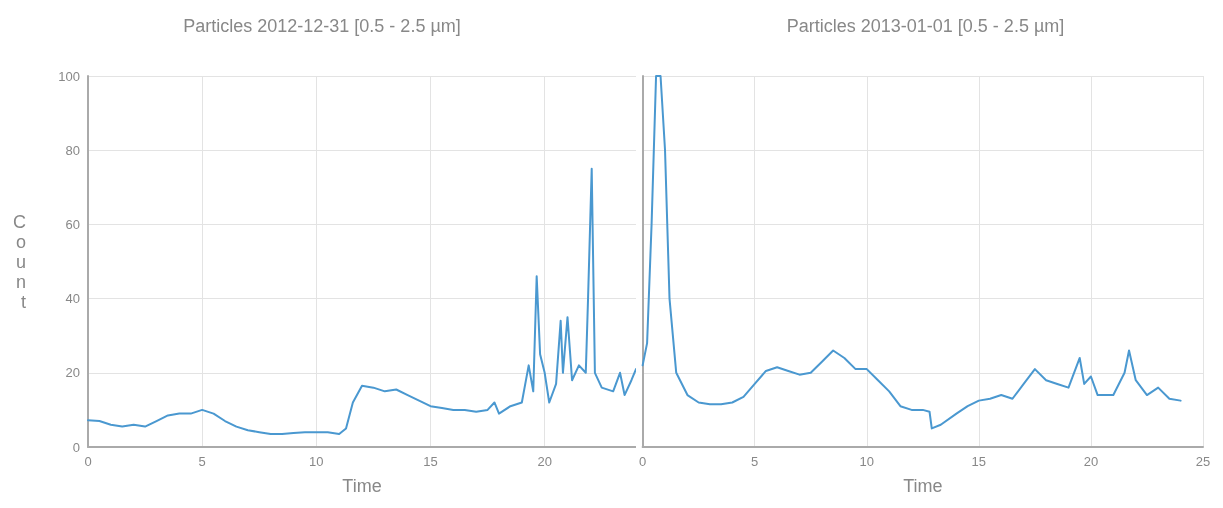 This screenshot has width=1223, height=508. Describe the element at coordinates (925, 26) in the screenshot. I see `chart-title: Particles 2013-01-01 [0.5 - 2.5 µm]` at that location.